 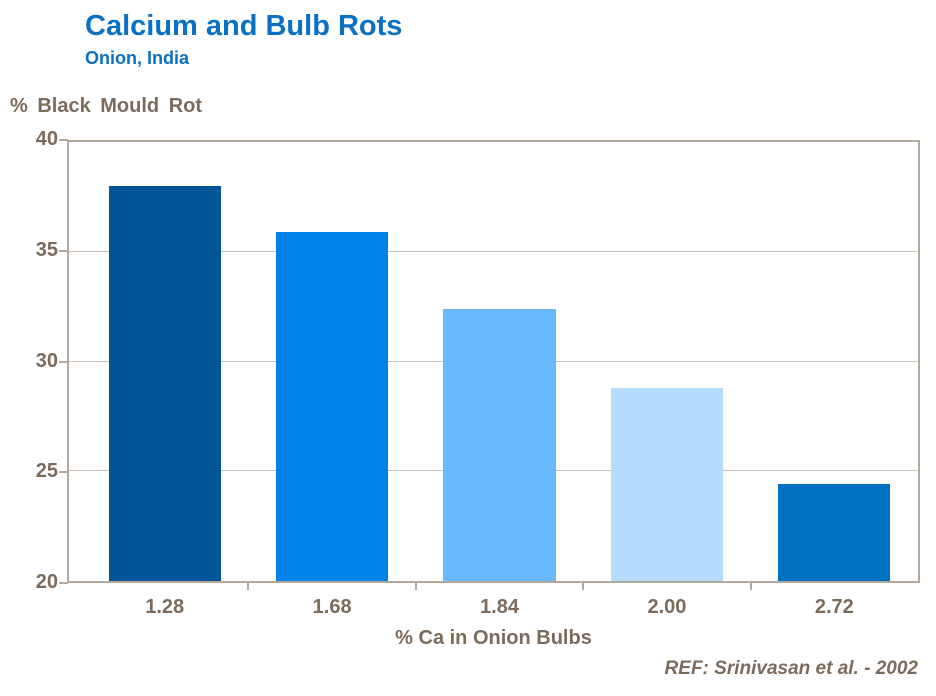 I want to click on x-tick-label-1.68: 1.68, so click(x=332, y=607).